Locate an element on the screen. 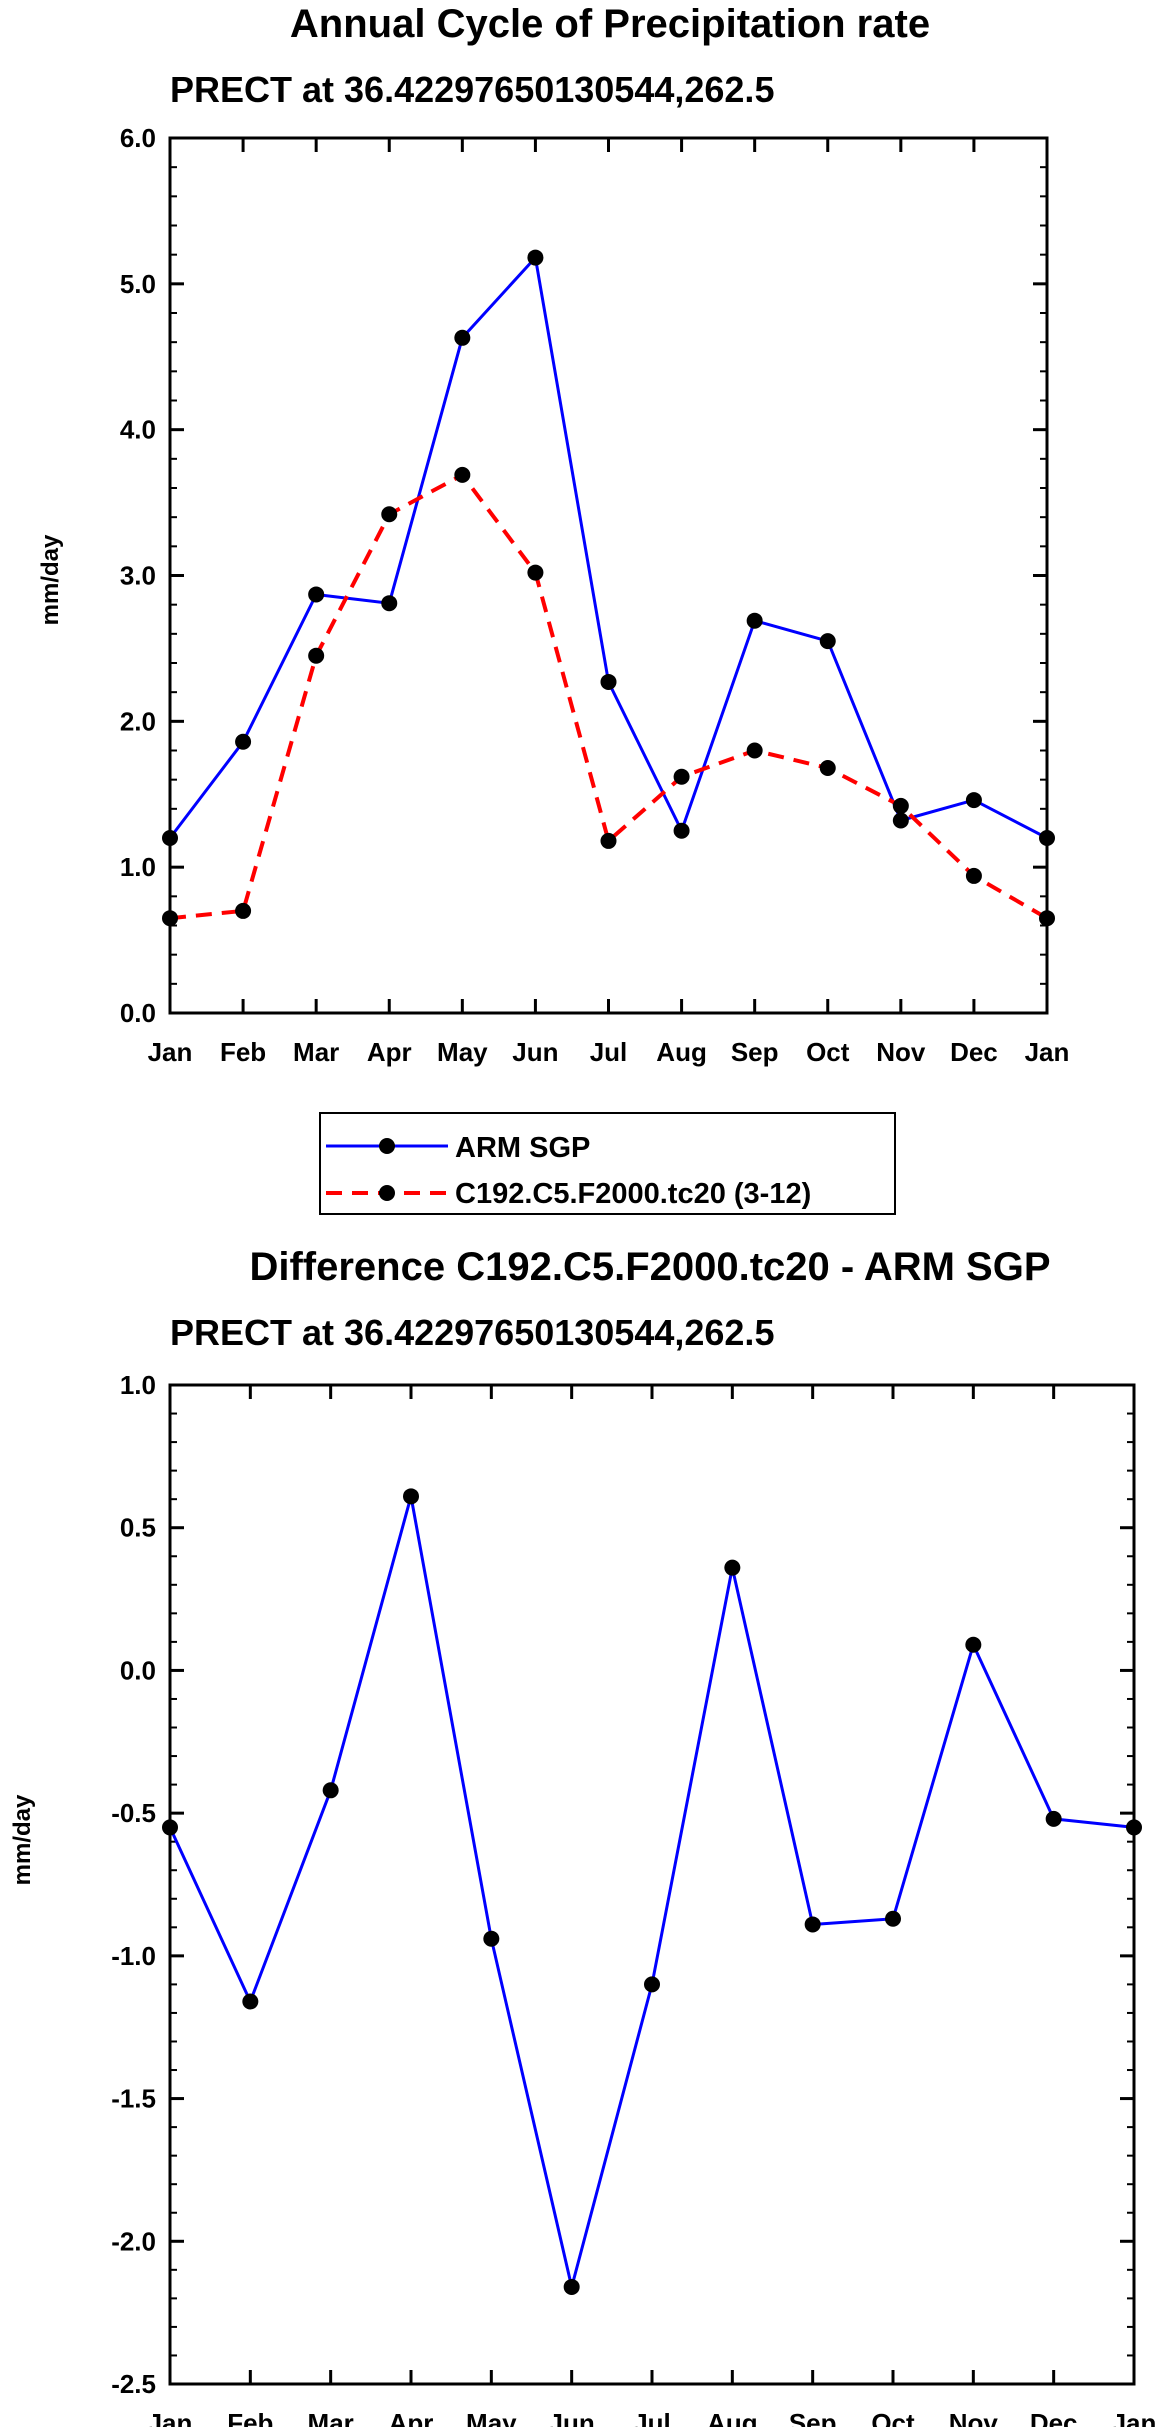 This screenshot has width=1160, height=2427. legend-label-model: C192.C5.F2000.tc20 (3-12) is located at coordinates (633, 1194).